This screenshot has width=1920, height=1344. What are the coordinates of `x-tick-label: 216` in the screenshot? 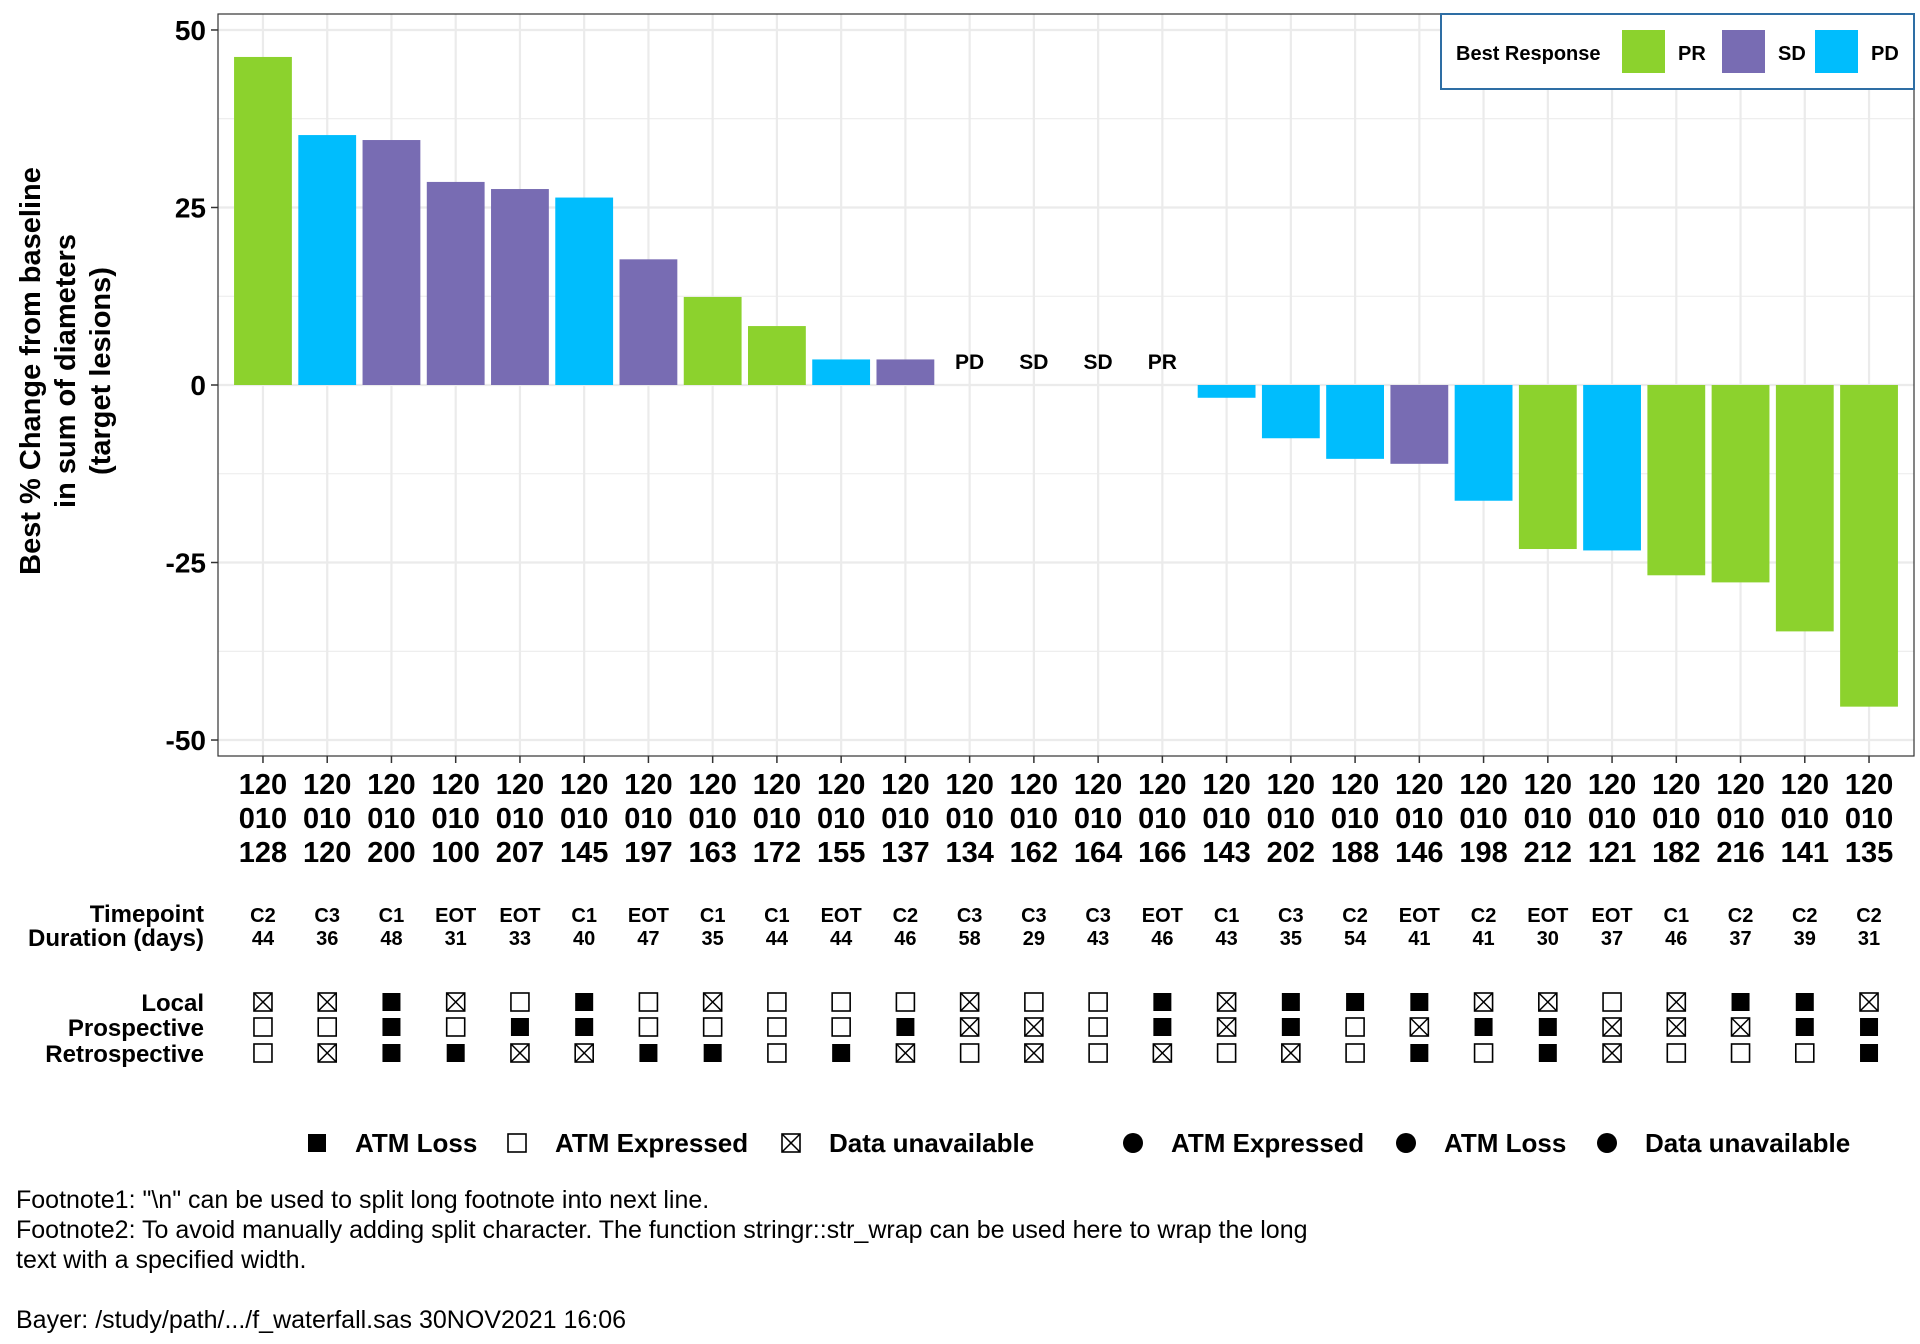 It's located at (1740, 853).